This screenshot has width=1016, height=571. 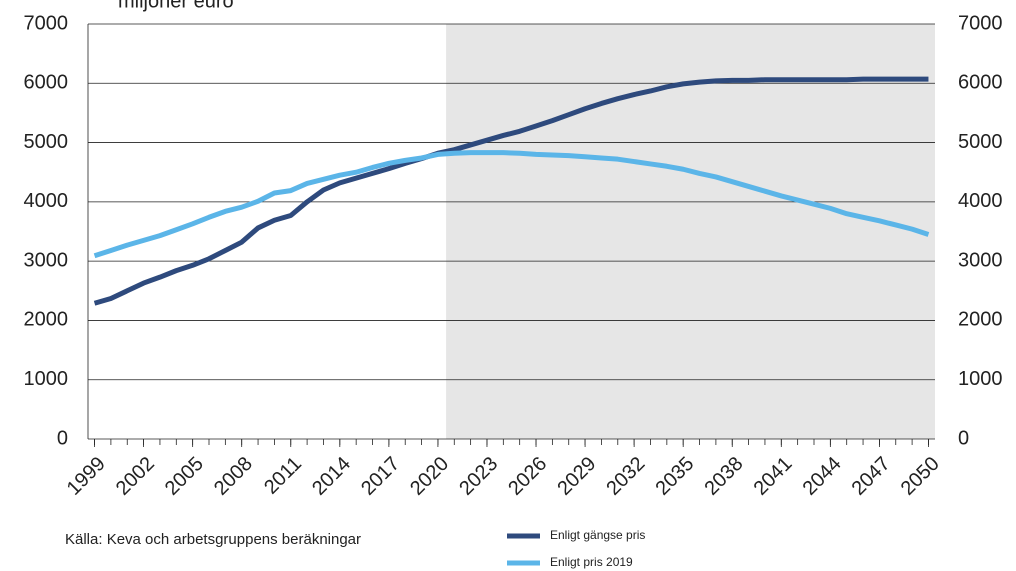 I want to click on x-tick-label: 2008, so click(x=233, y=476).